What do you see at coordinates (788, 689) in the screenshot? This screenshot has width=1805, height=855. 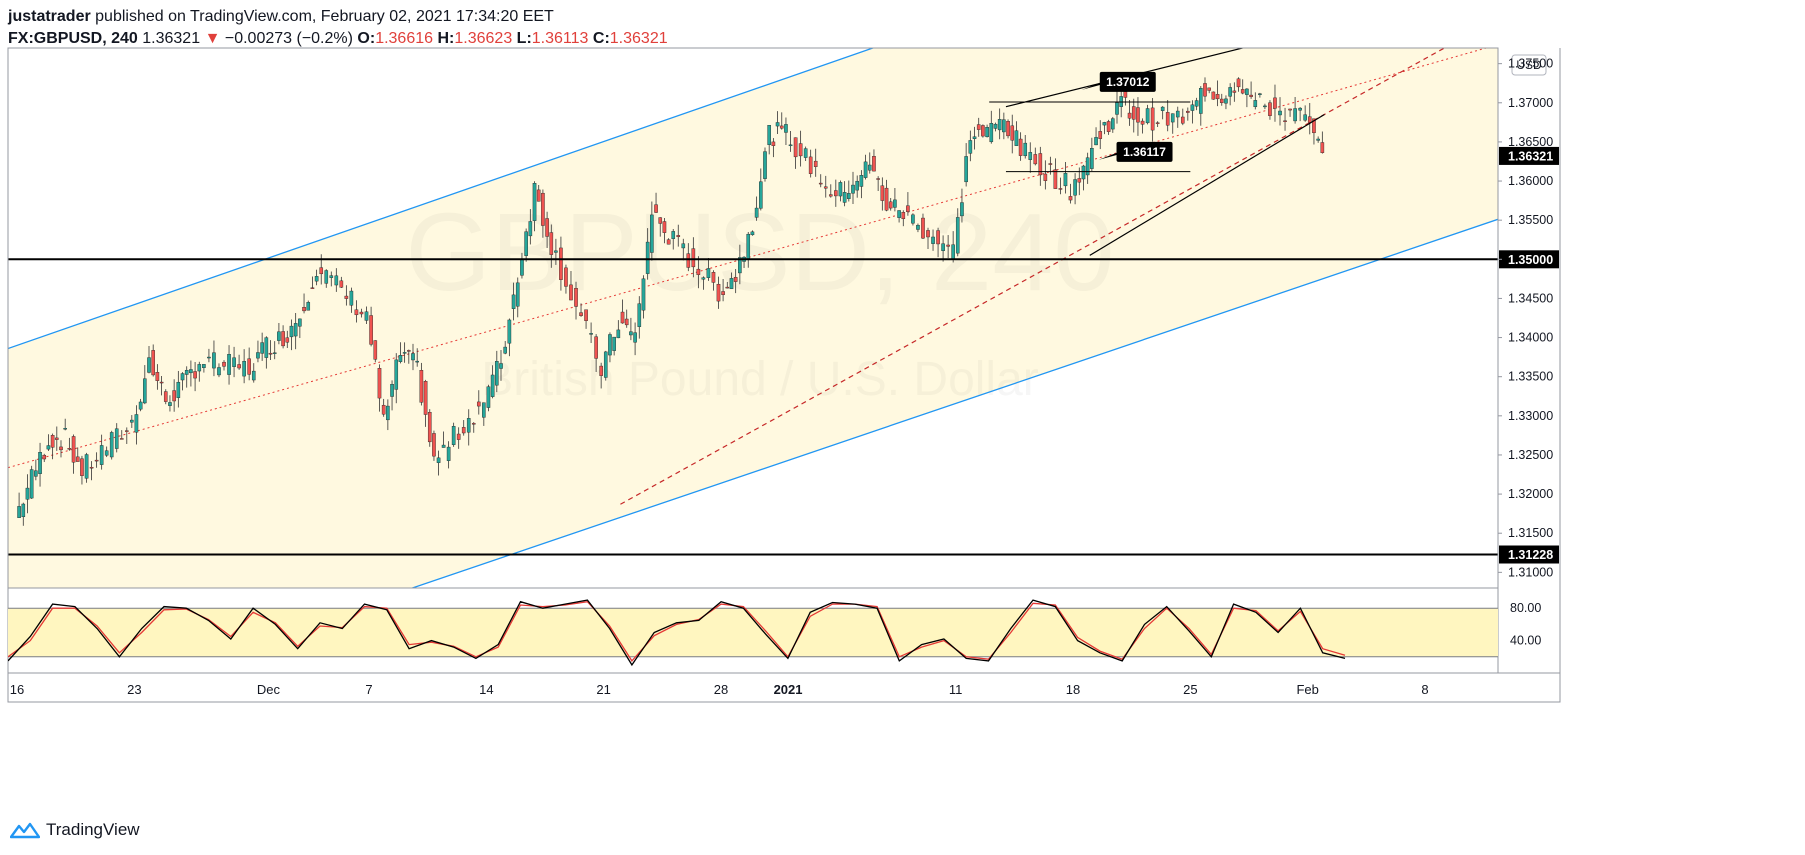 I see `time-tick-label: 2021` at bounding box center [788, 689].